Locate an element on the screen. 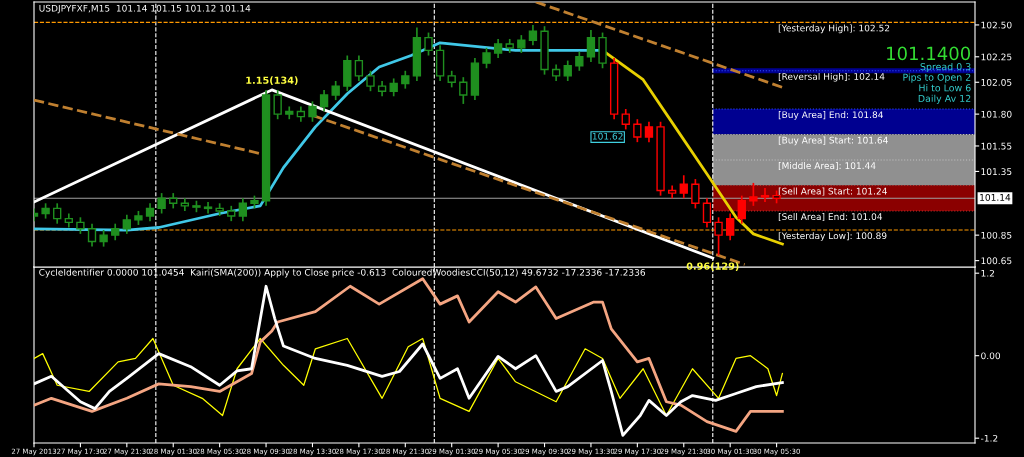 This screenshot has width=1024, height=457. ref-line-label: [Sell Area] Start: 101.24 is located at coordinates (832, 191).